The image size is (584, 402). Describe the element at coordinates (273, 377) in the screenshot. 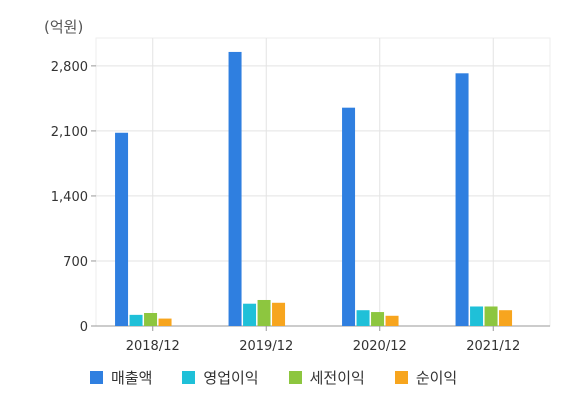

I see `legend: 매출액 영업이익 세전이익 순이익` at that location.